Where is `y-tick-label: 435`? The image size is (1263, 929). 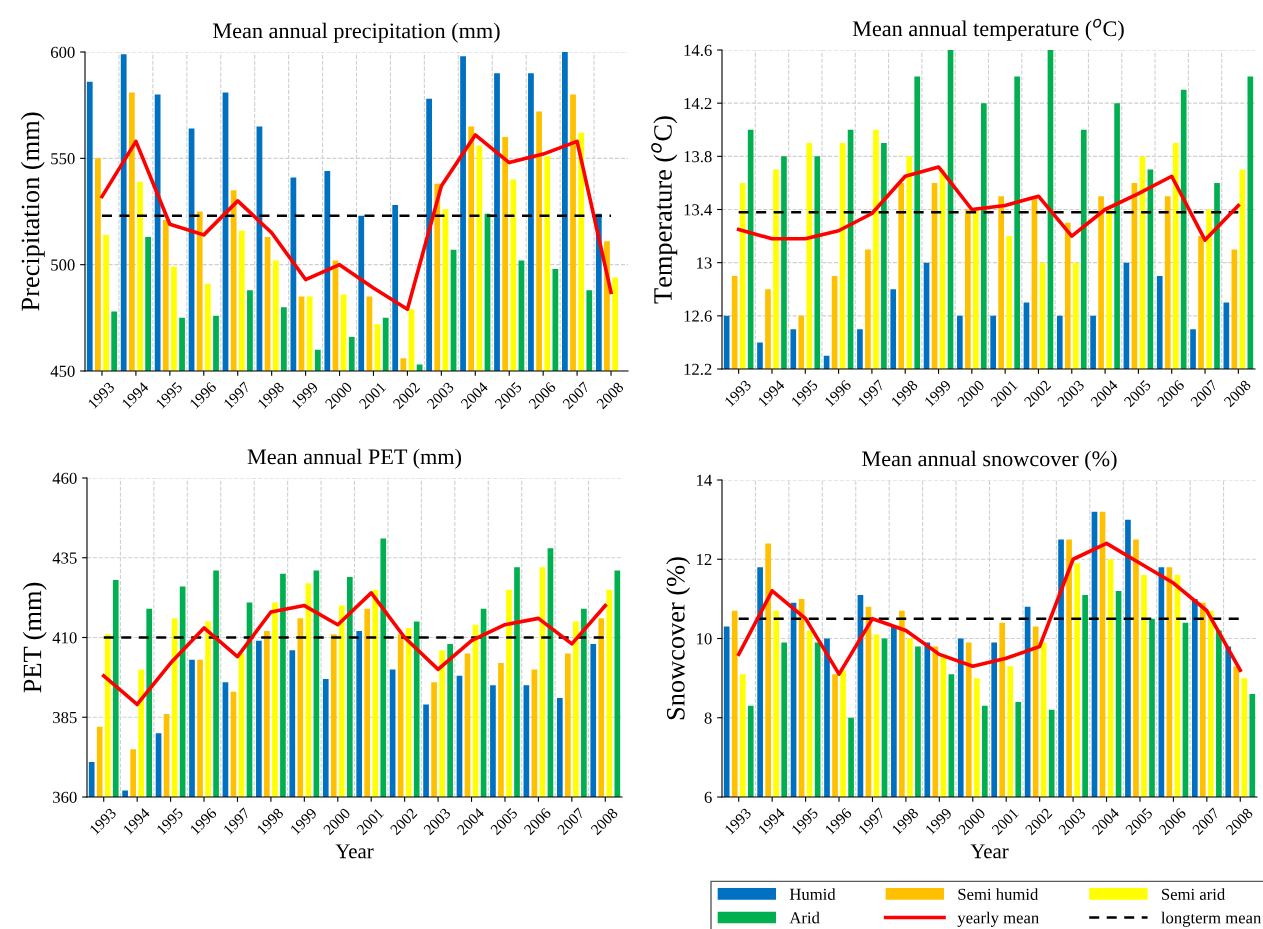
y-tick-label: 435 is located at coordinates (64, 558).